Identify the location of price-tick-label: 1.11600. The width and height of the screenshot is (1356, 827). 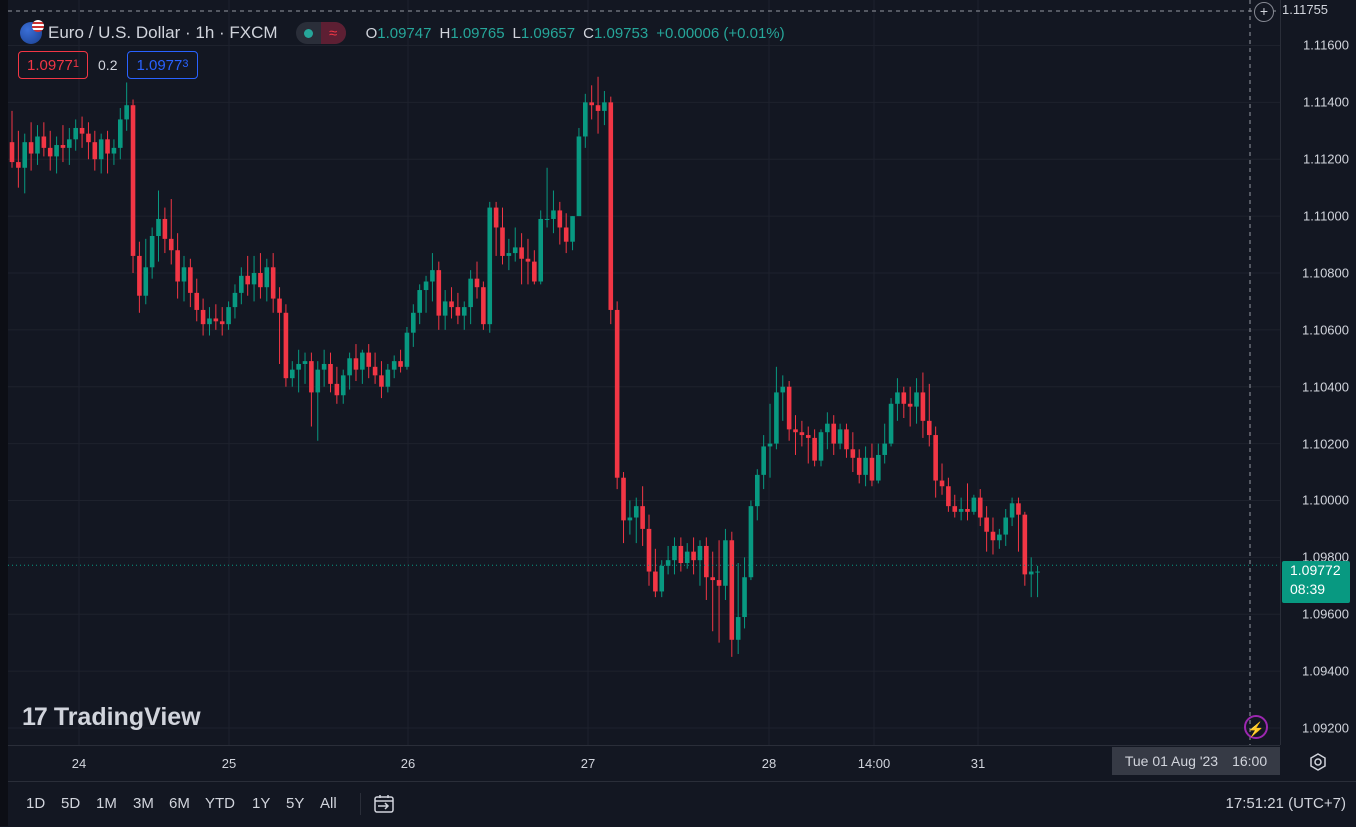
(1325, 45).